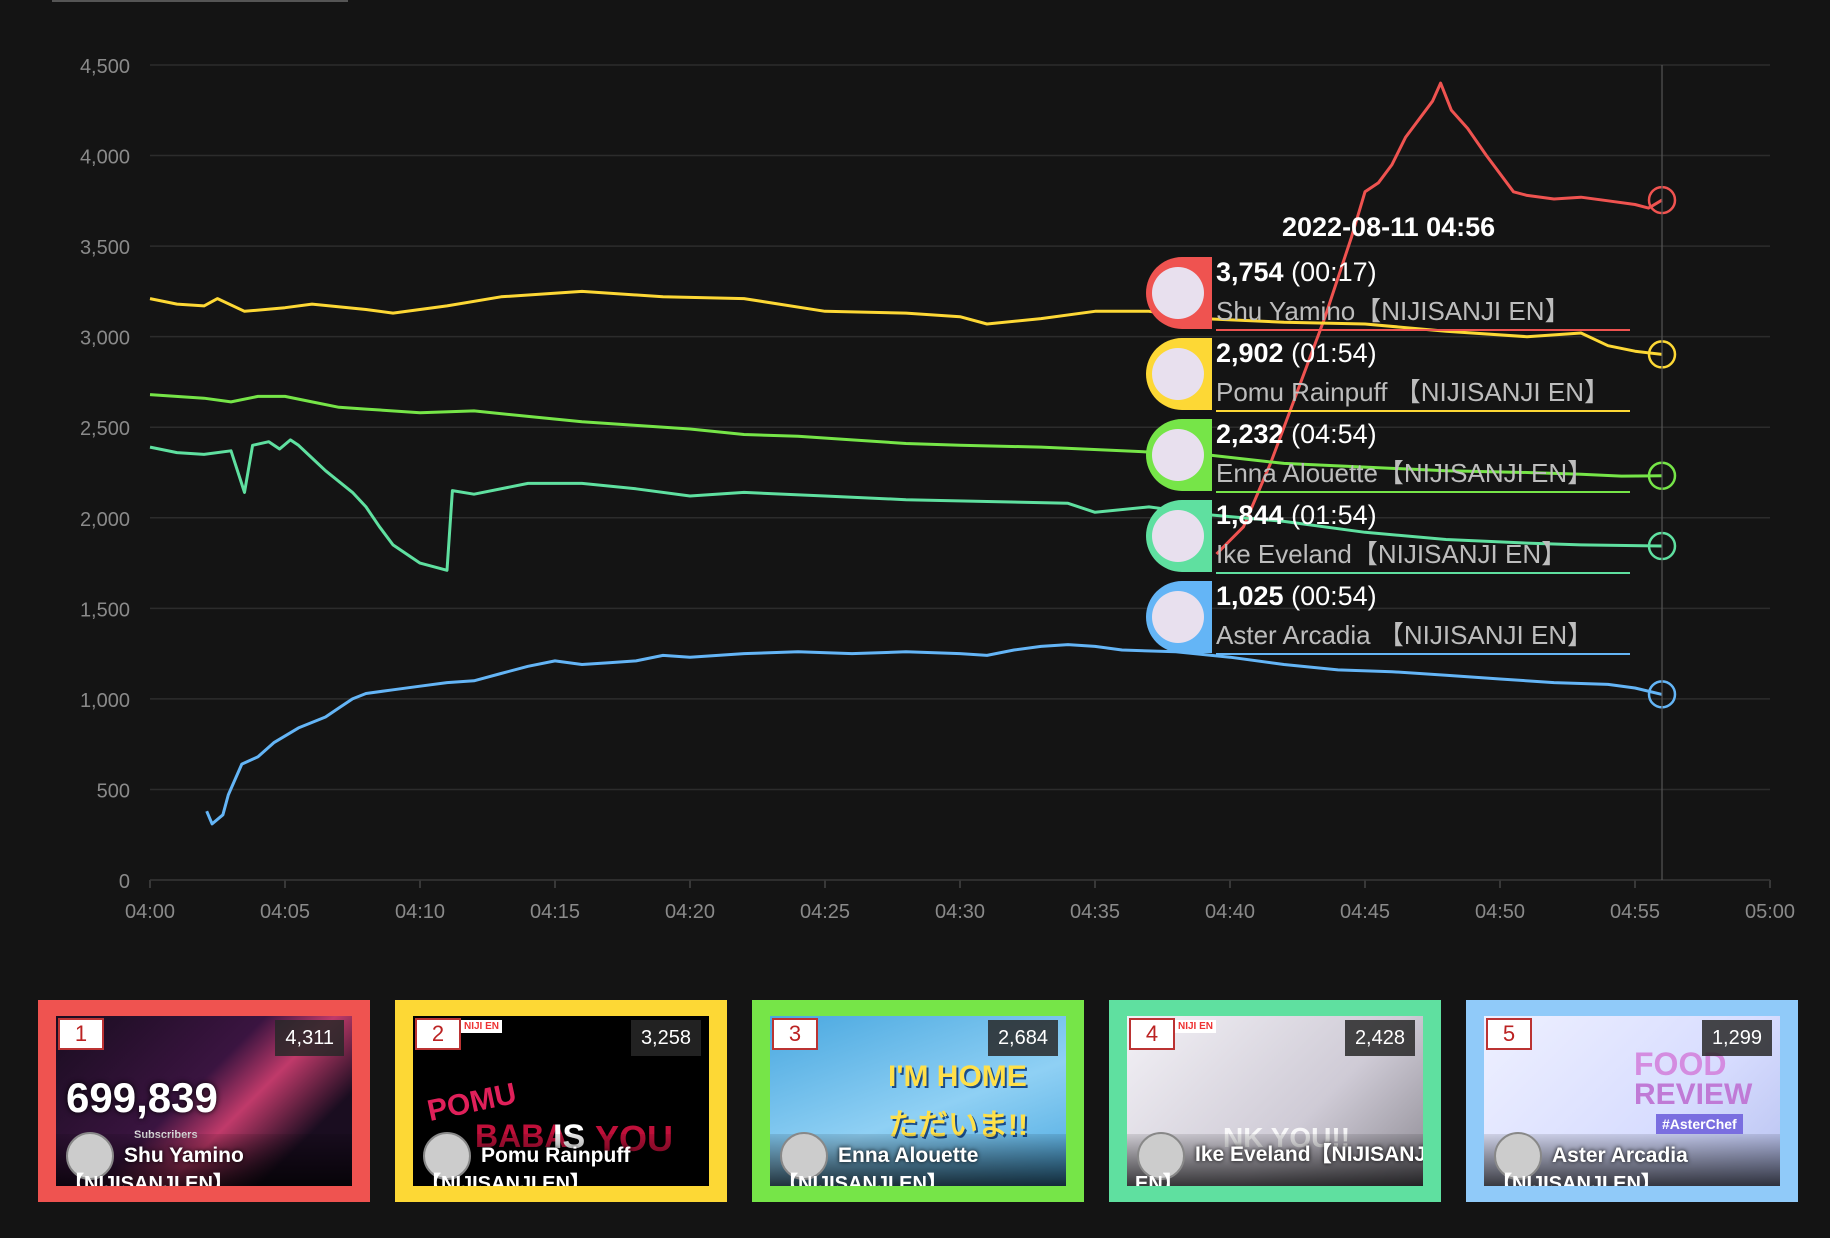 Image resolution: width=1830 pixels, height=1238 pixels. What do you see at coordinates (420, 912) in the screenshot?
I see `x-tick-label: 04:10` at bounding box center [420, 912].